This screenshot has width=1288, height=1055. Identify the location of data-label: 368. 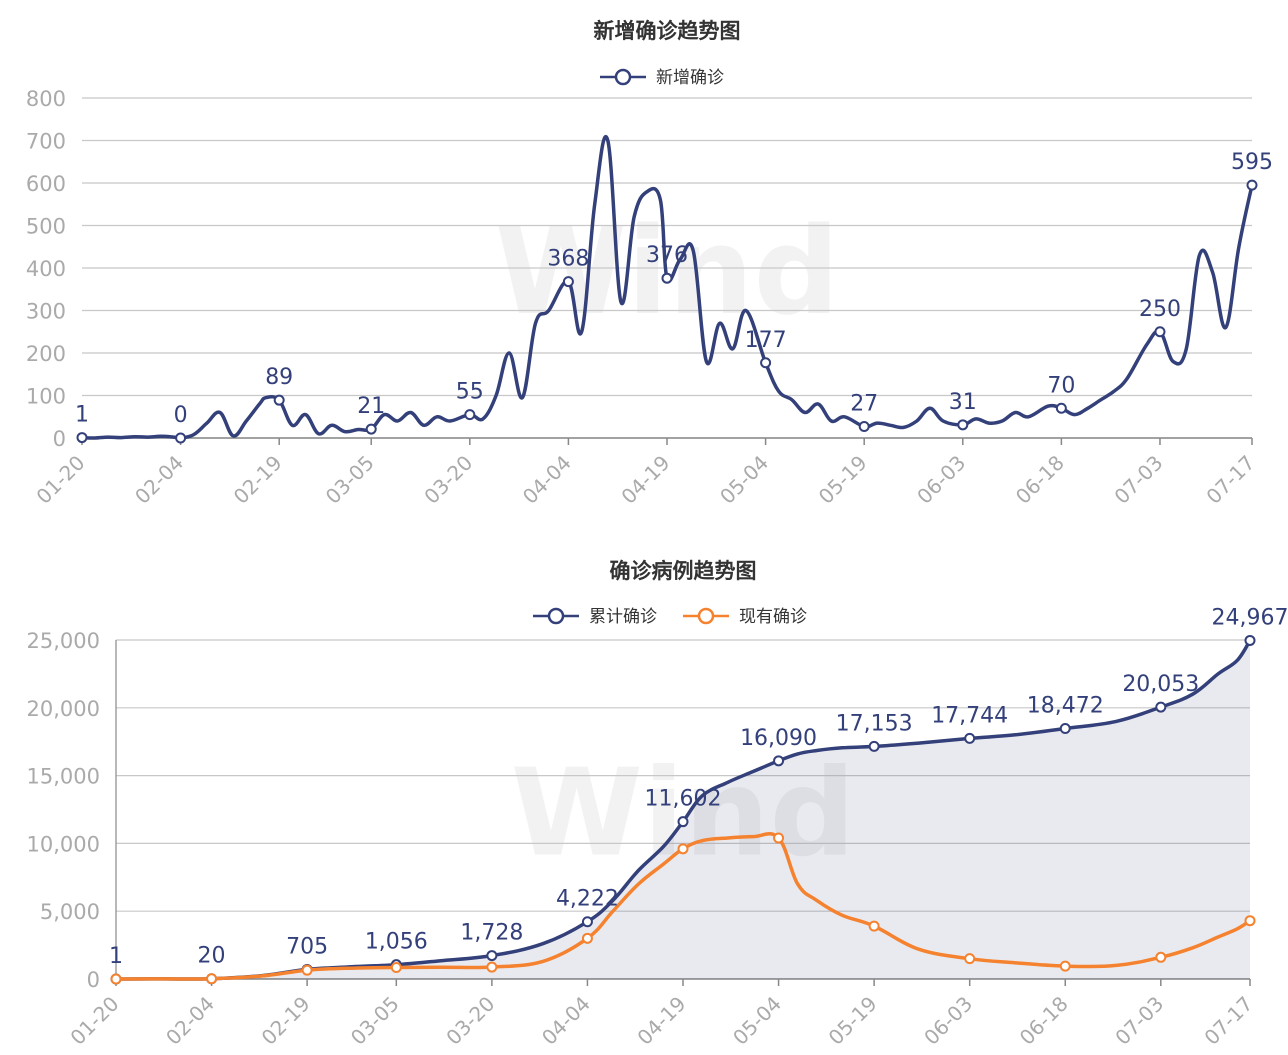
(568, 259).